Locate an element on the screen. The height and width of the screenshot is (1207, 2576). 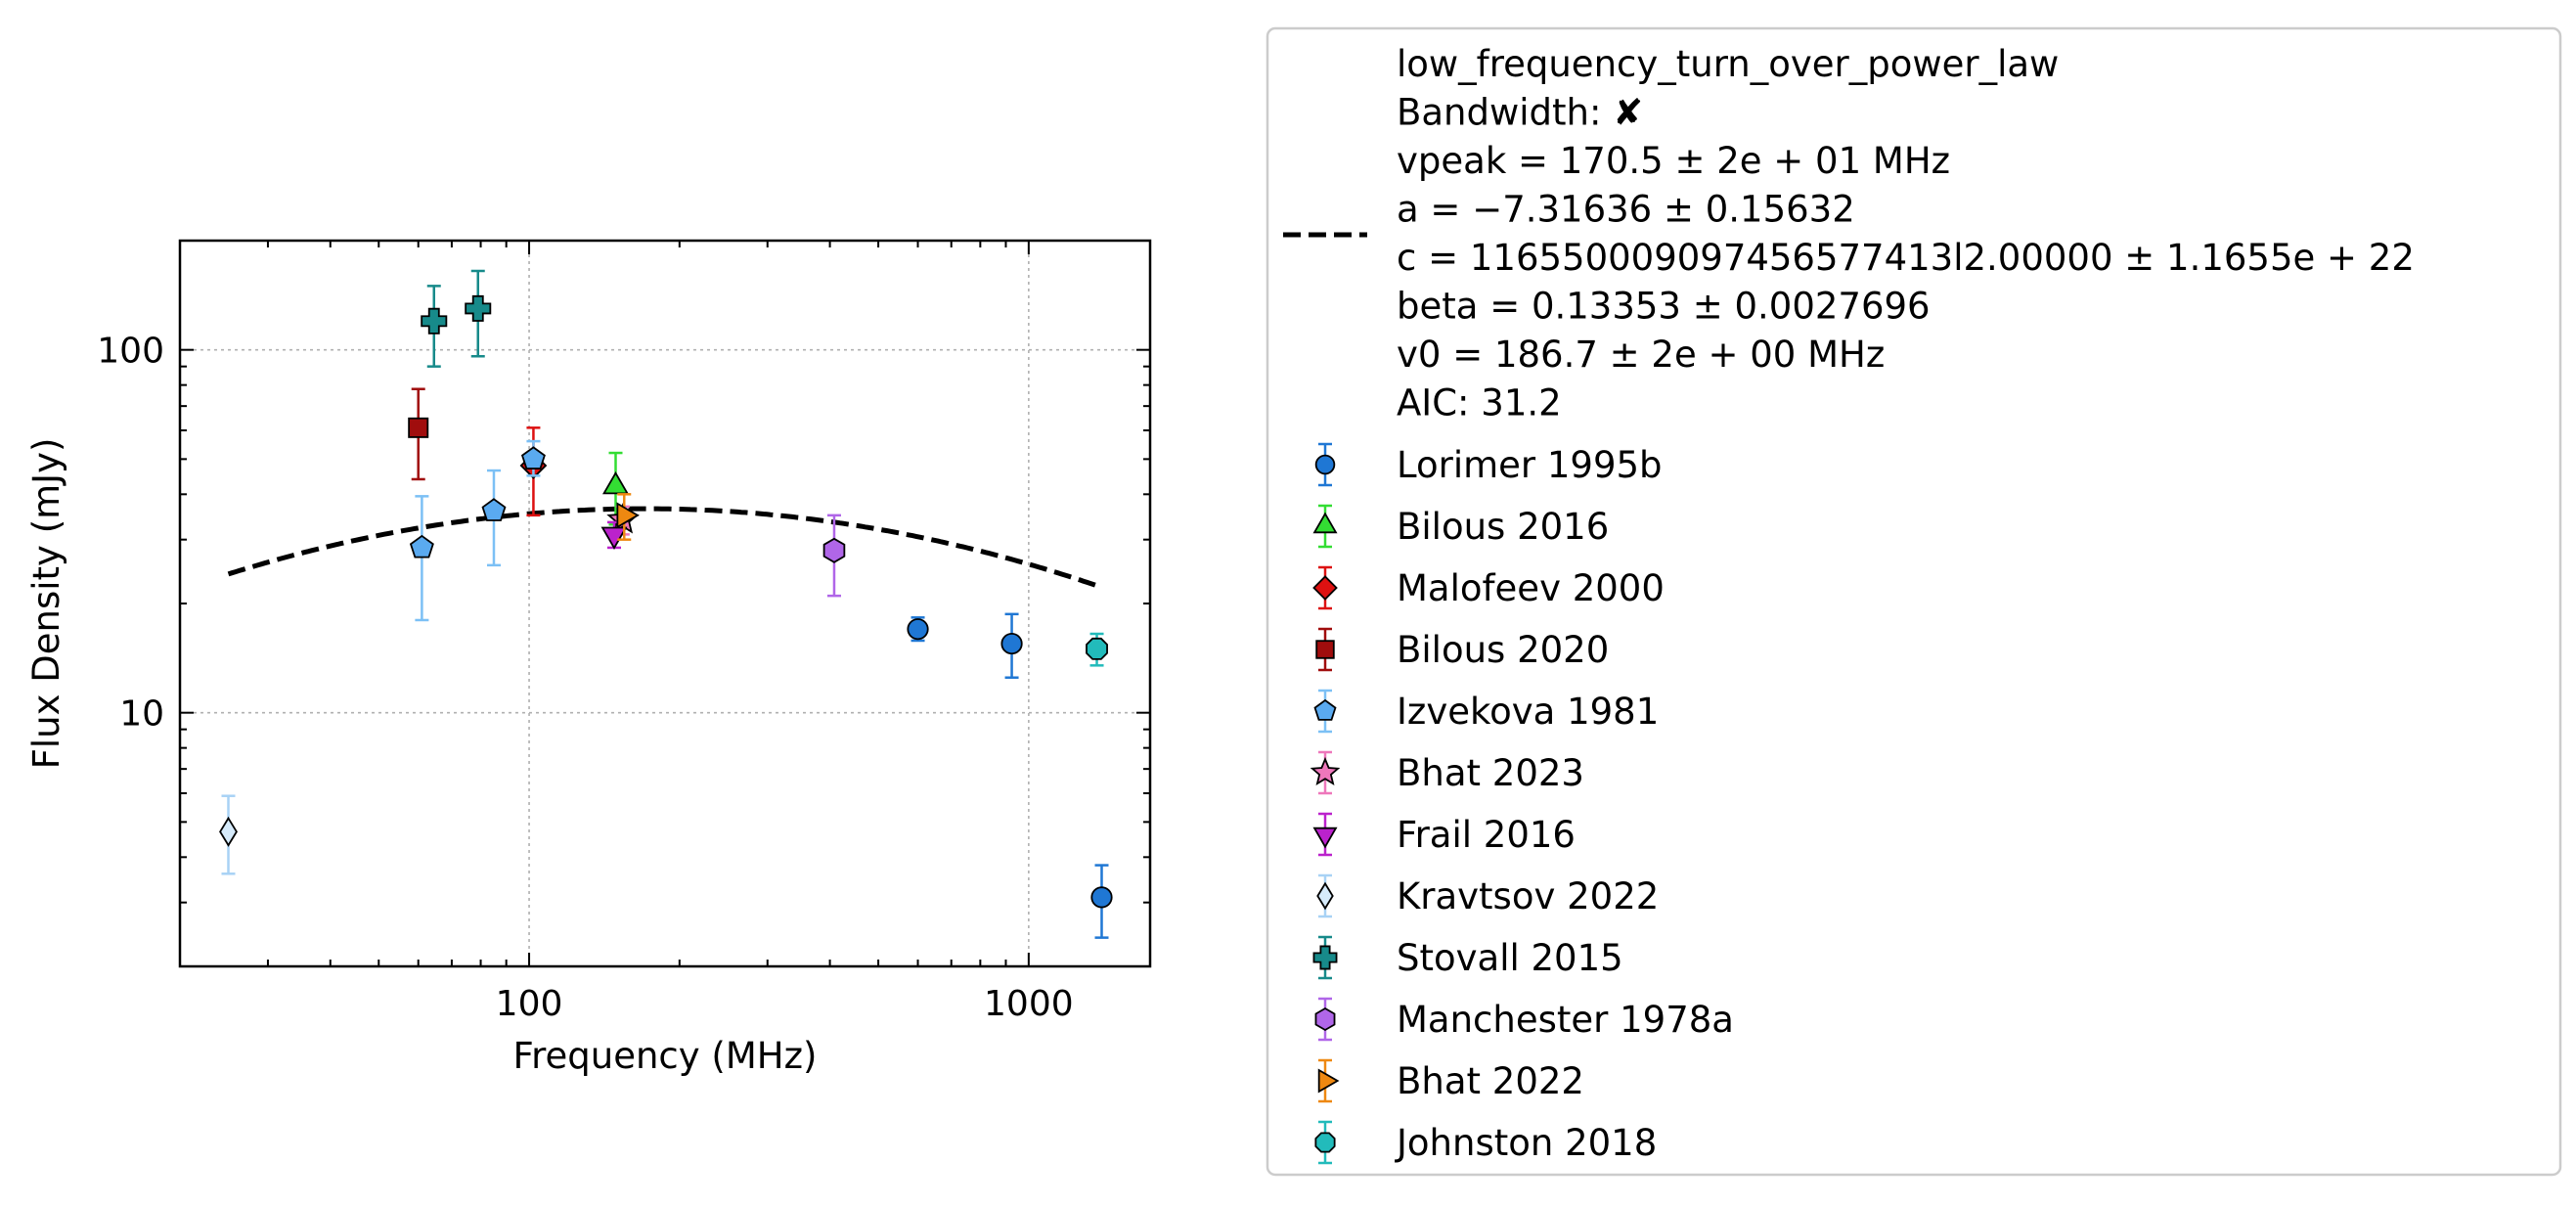
legend-fit-line: Bandwidth: ✘ is located at coordinates (1520, 113).